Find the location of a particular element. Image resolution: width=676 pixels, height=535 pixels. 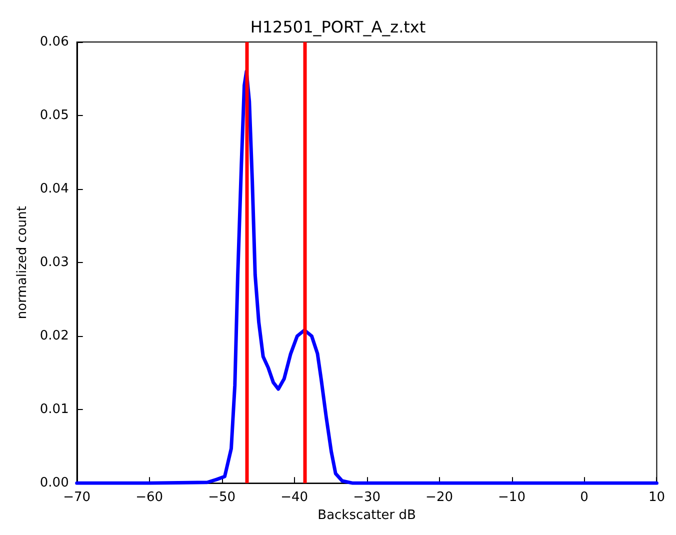

x-tick-label: −70 is located at coordinates (77, 498).